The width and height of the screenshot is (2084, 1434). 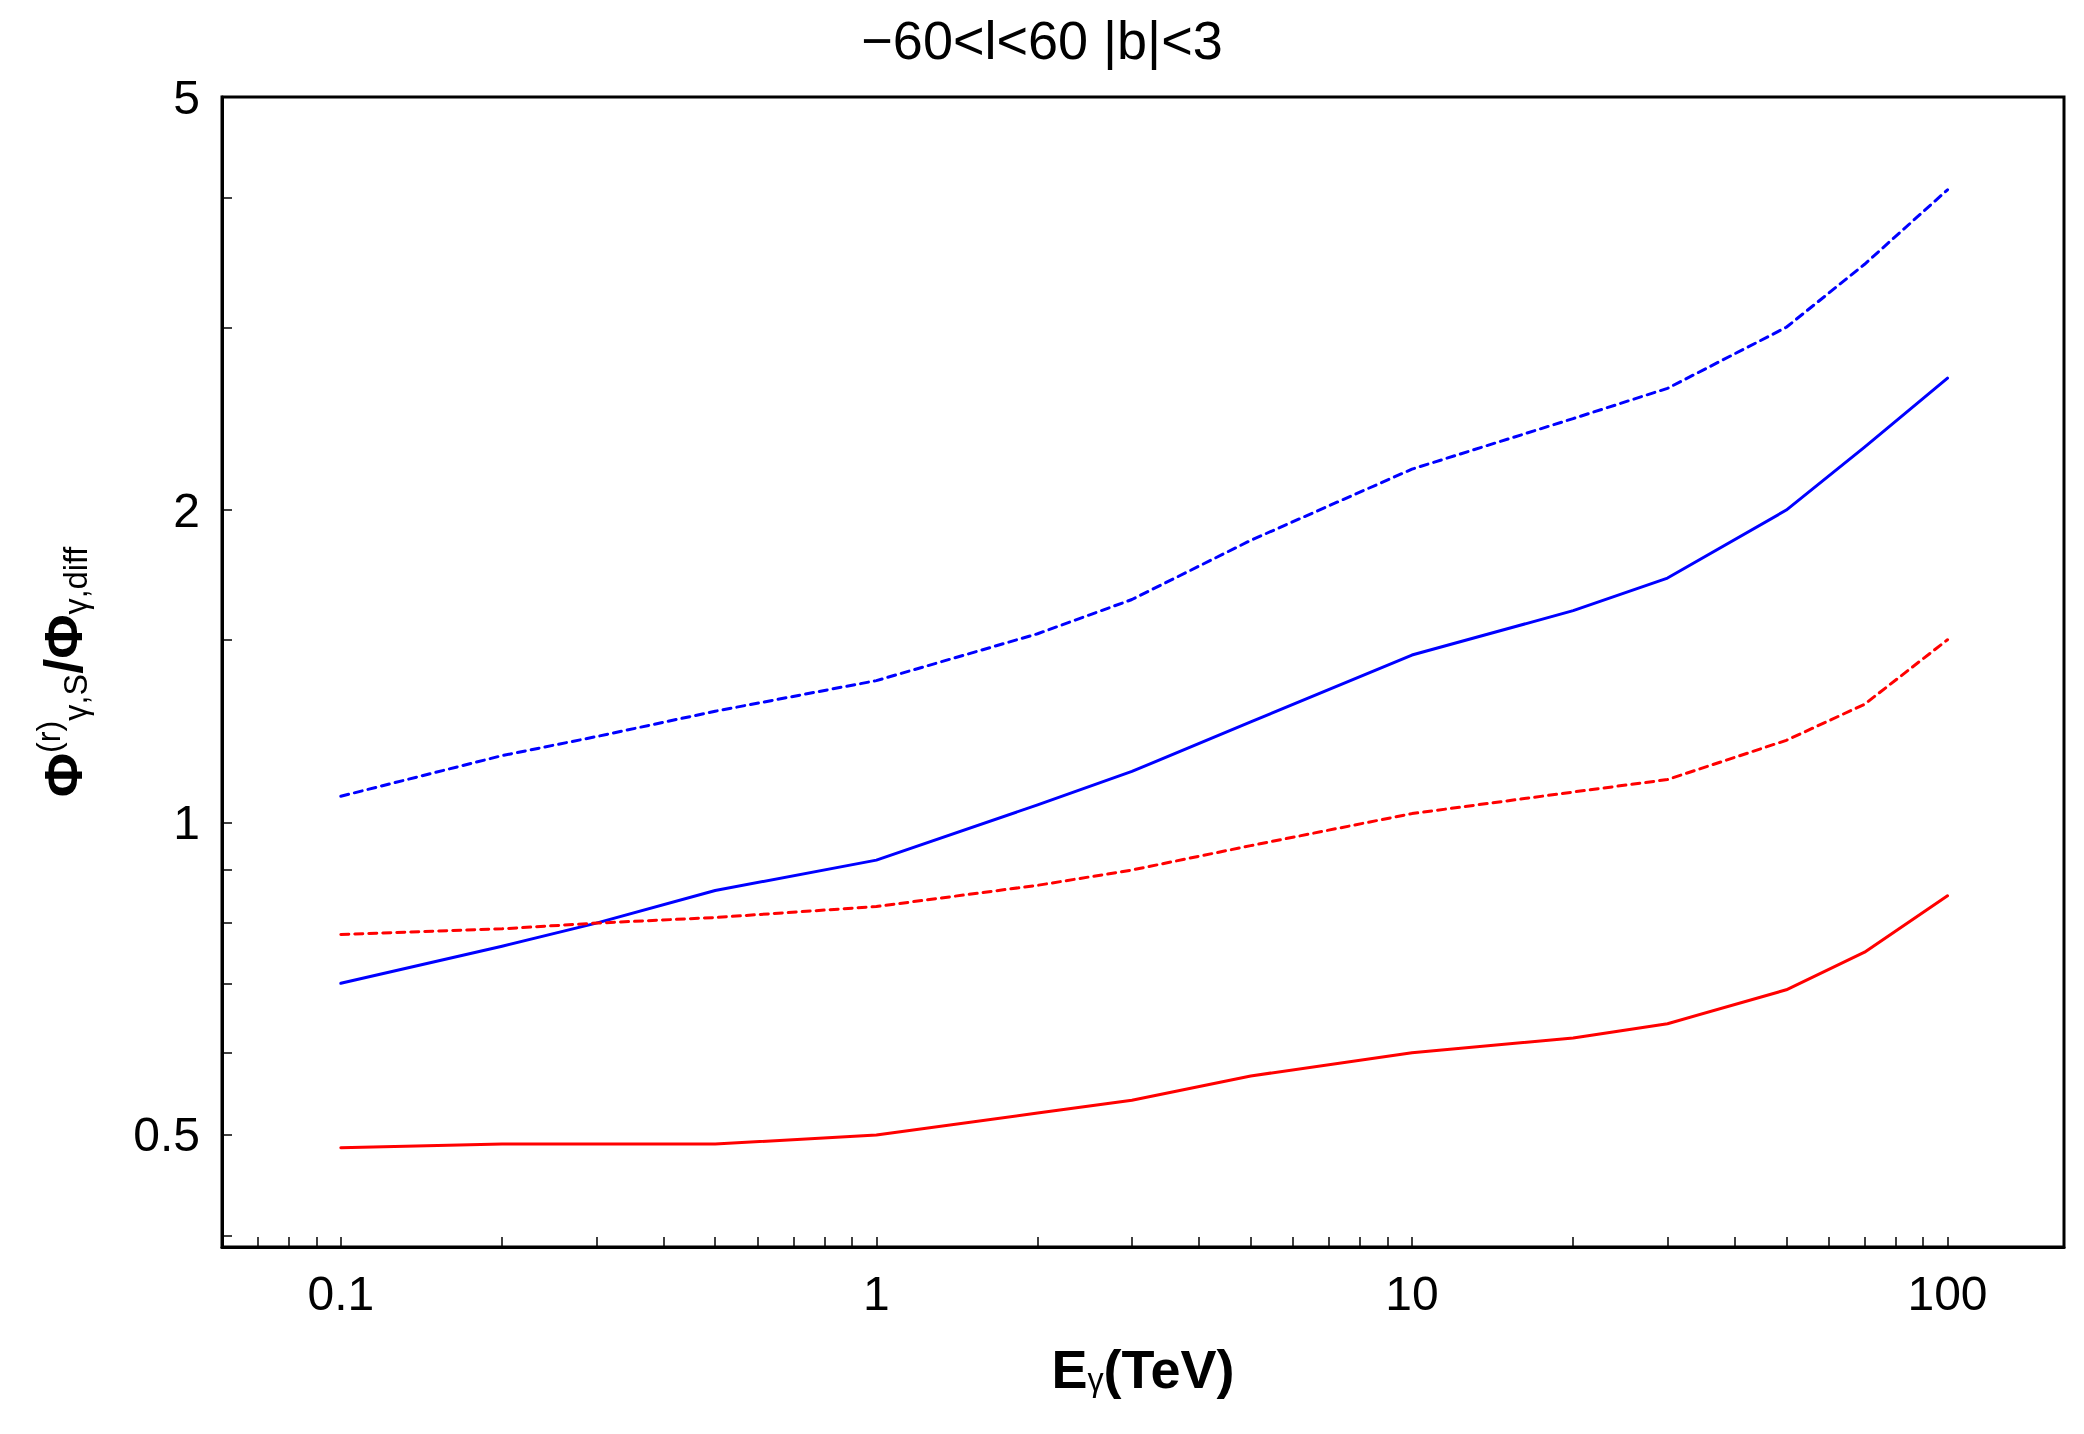 I want to click on y-tick-label: 0.5, so click(x=166, y=1135).